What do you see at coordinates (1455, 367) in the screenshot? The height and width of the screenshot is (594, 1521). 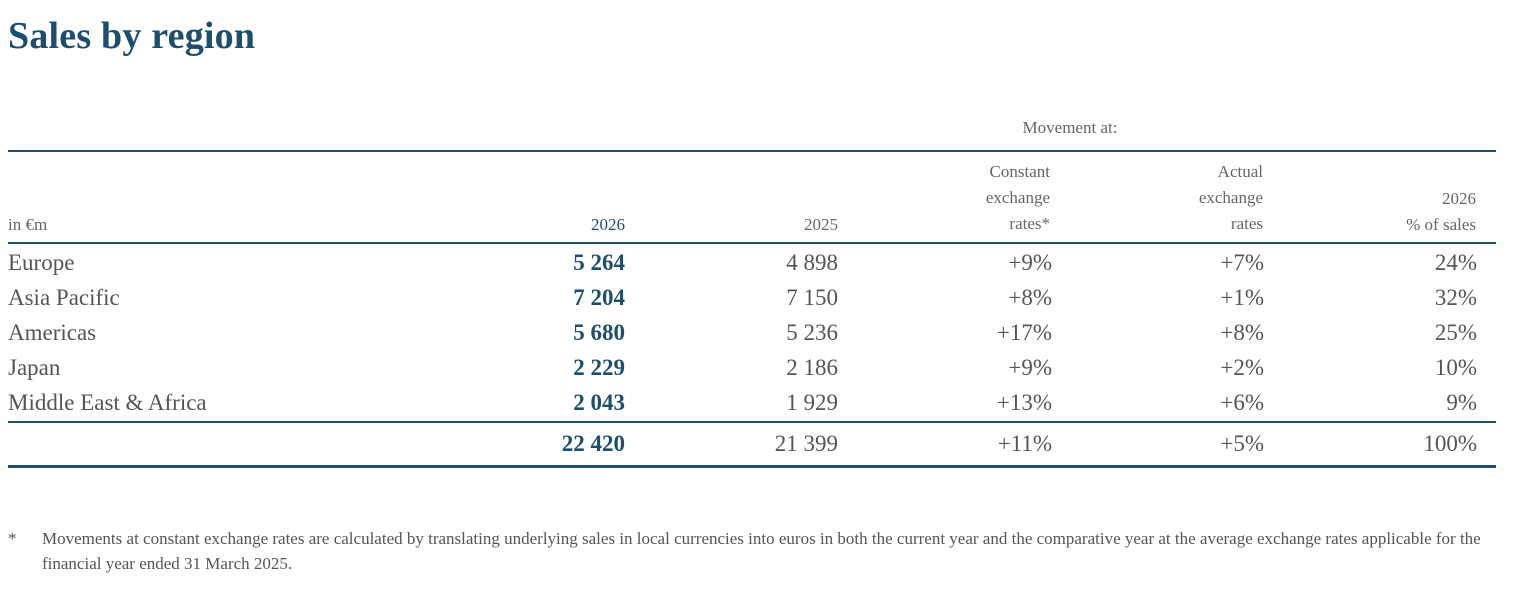 I see `pct-of-sales: 10%` at bounding box center [1455, 367].